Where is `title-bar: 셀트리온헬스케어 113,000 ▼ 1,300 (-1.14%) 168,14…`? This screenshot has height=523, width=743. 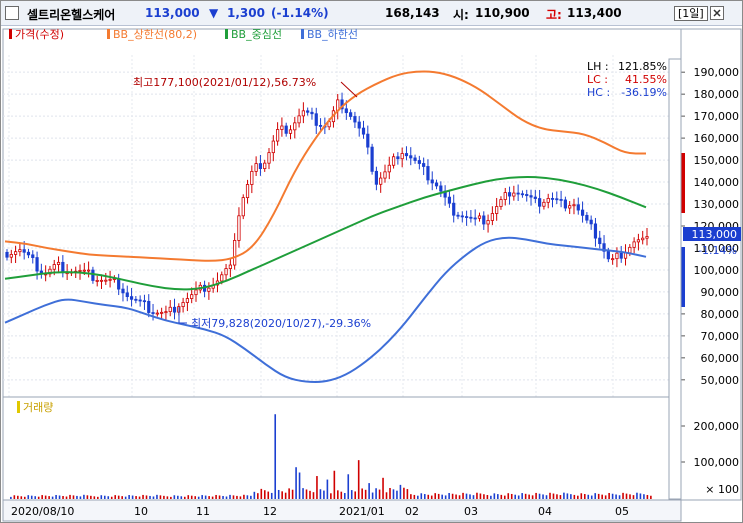
title-bar: 셀트리온헬스케어 113,000 ▼ 1,300 (-1.14%) 168,14… is located at coordinates (371, 13).